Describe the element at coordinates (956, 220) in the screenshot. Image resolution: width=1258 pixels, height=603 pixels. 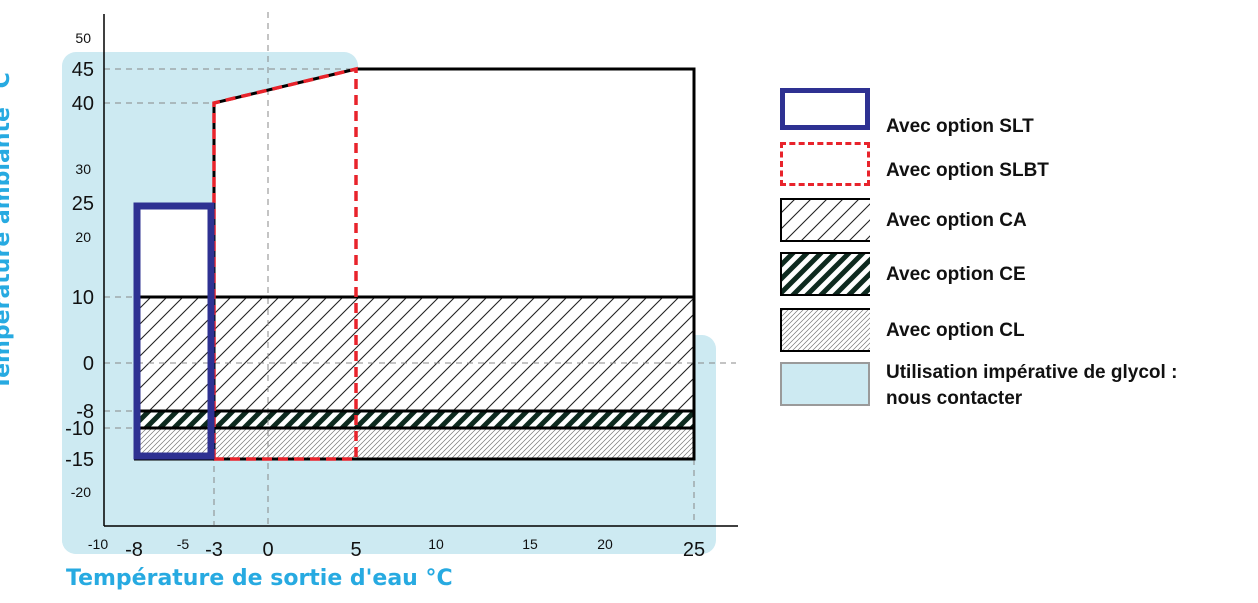
I see `legend-label-ca: Avec option CA` at that location.